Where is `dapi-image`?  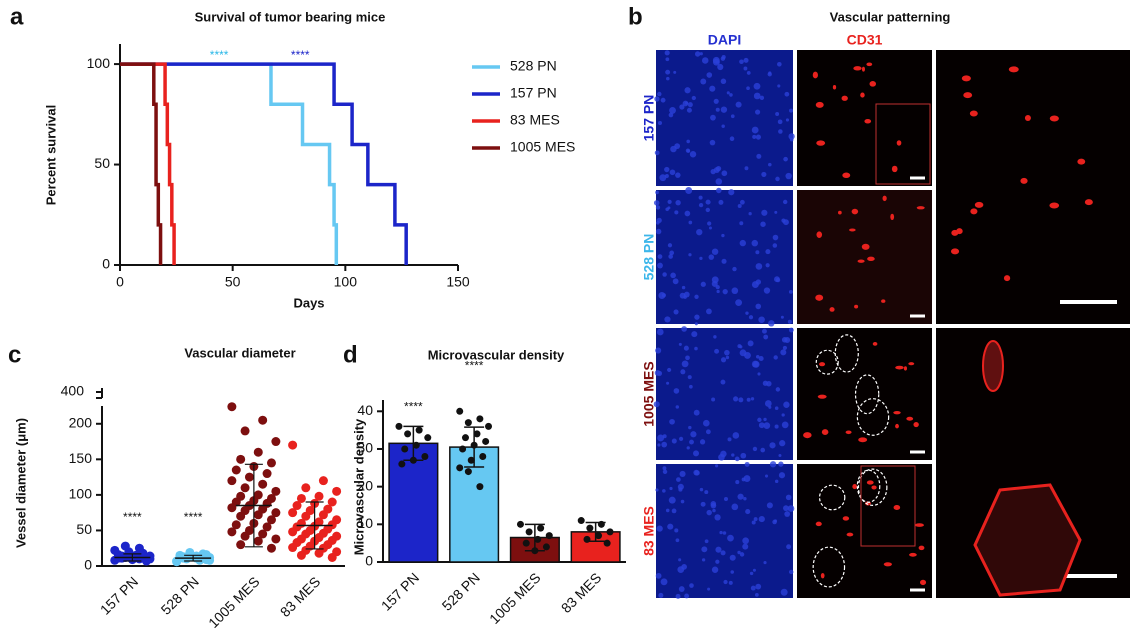
dapi-image is located at coordinates (724, 394).